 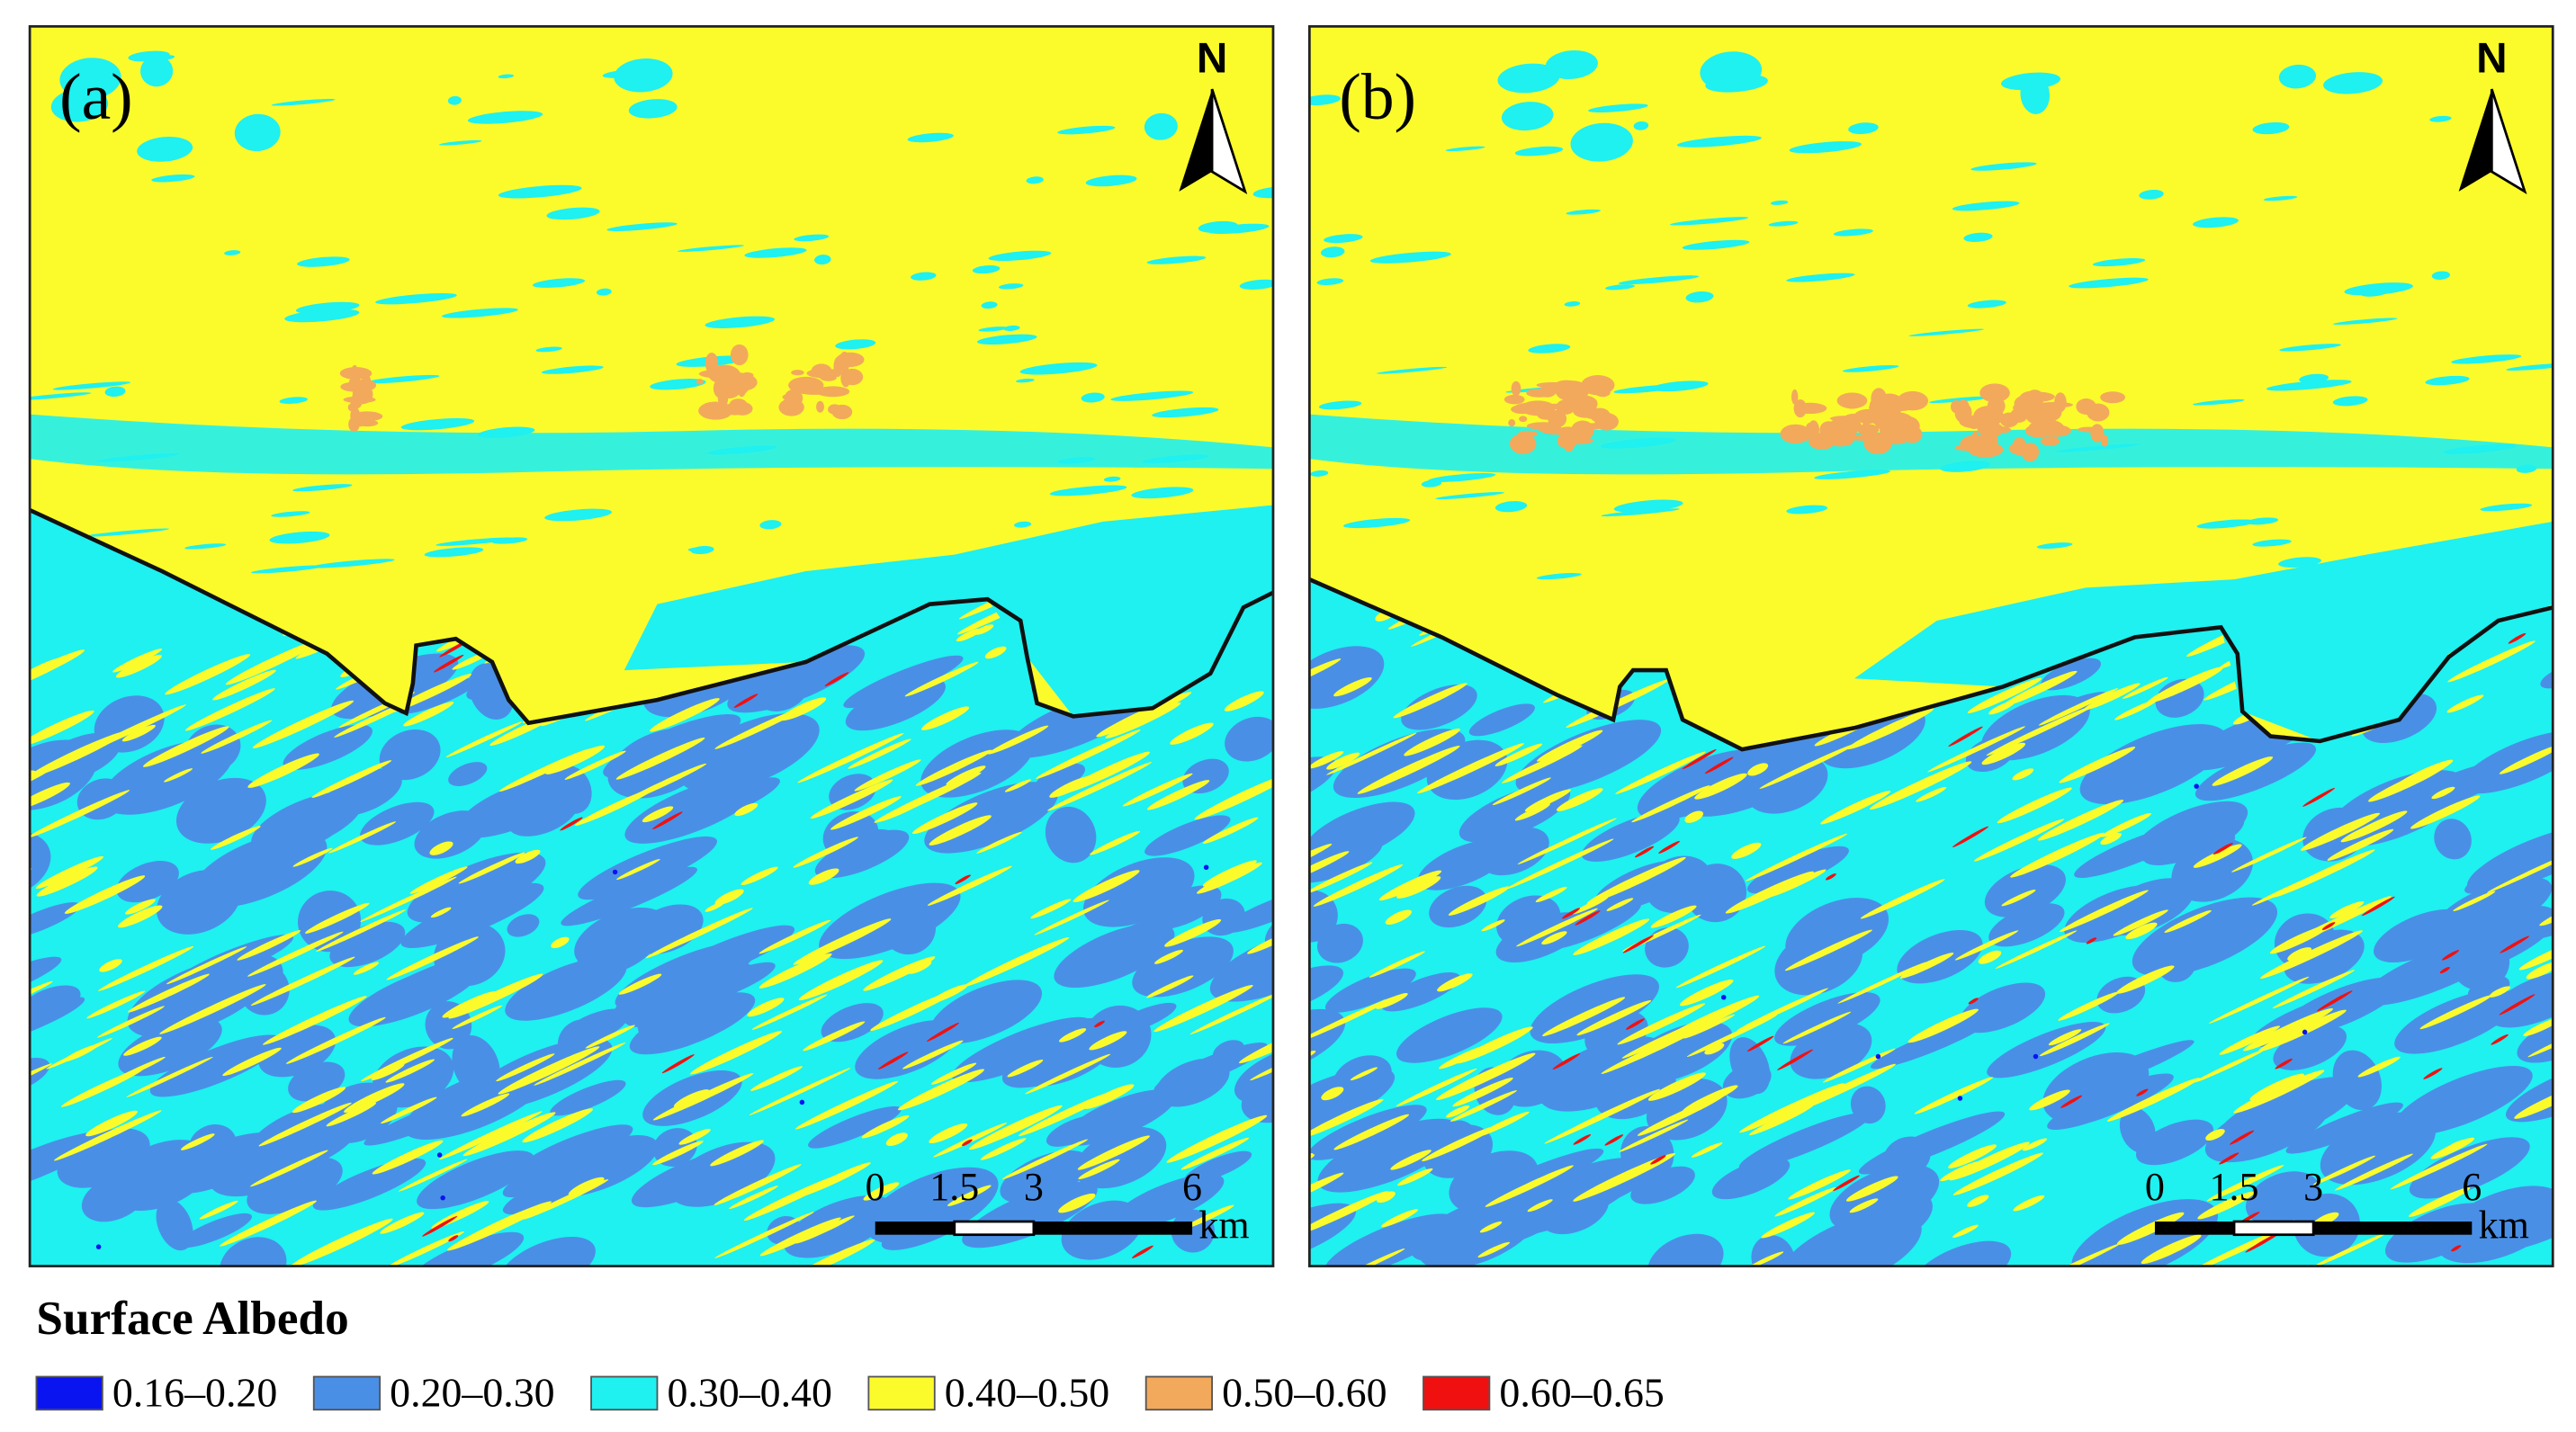 I want to click on scale-label: 0, so click(x=2155, y=1187).